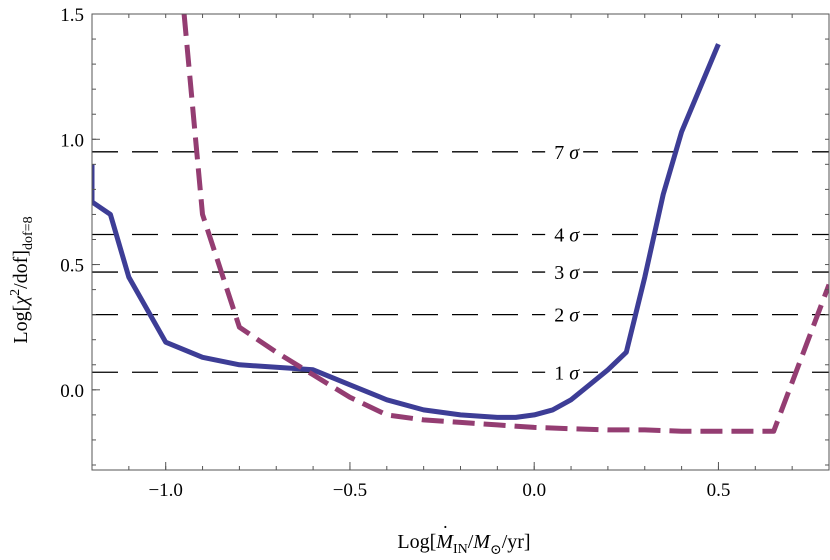 Image resolution: width=830 pixels, height=560 pixels. Describe the element at coordinates (350, 490) in the screenshot. I see `x-tick-label: −0.5` at that location.